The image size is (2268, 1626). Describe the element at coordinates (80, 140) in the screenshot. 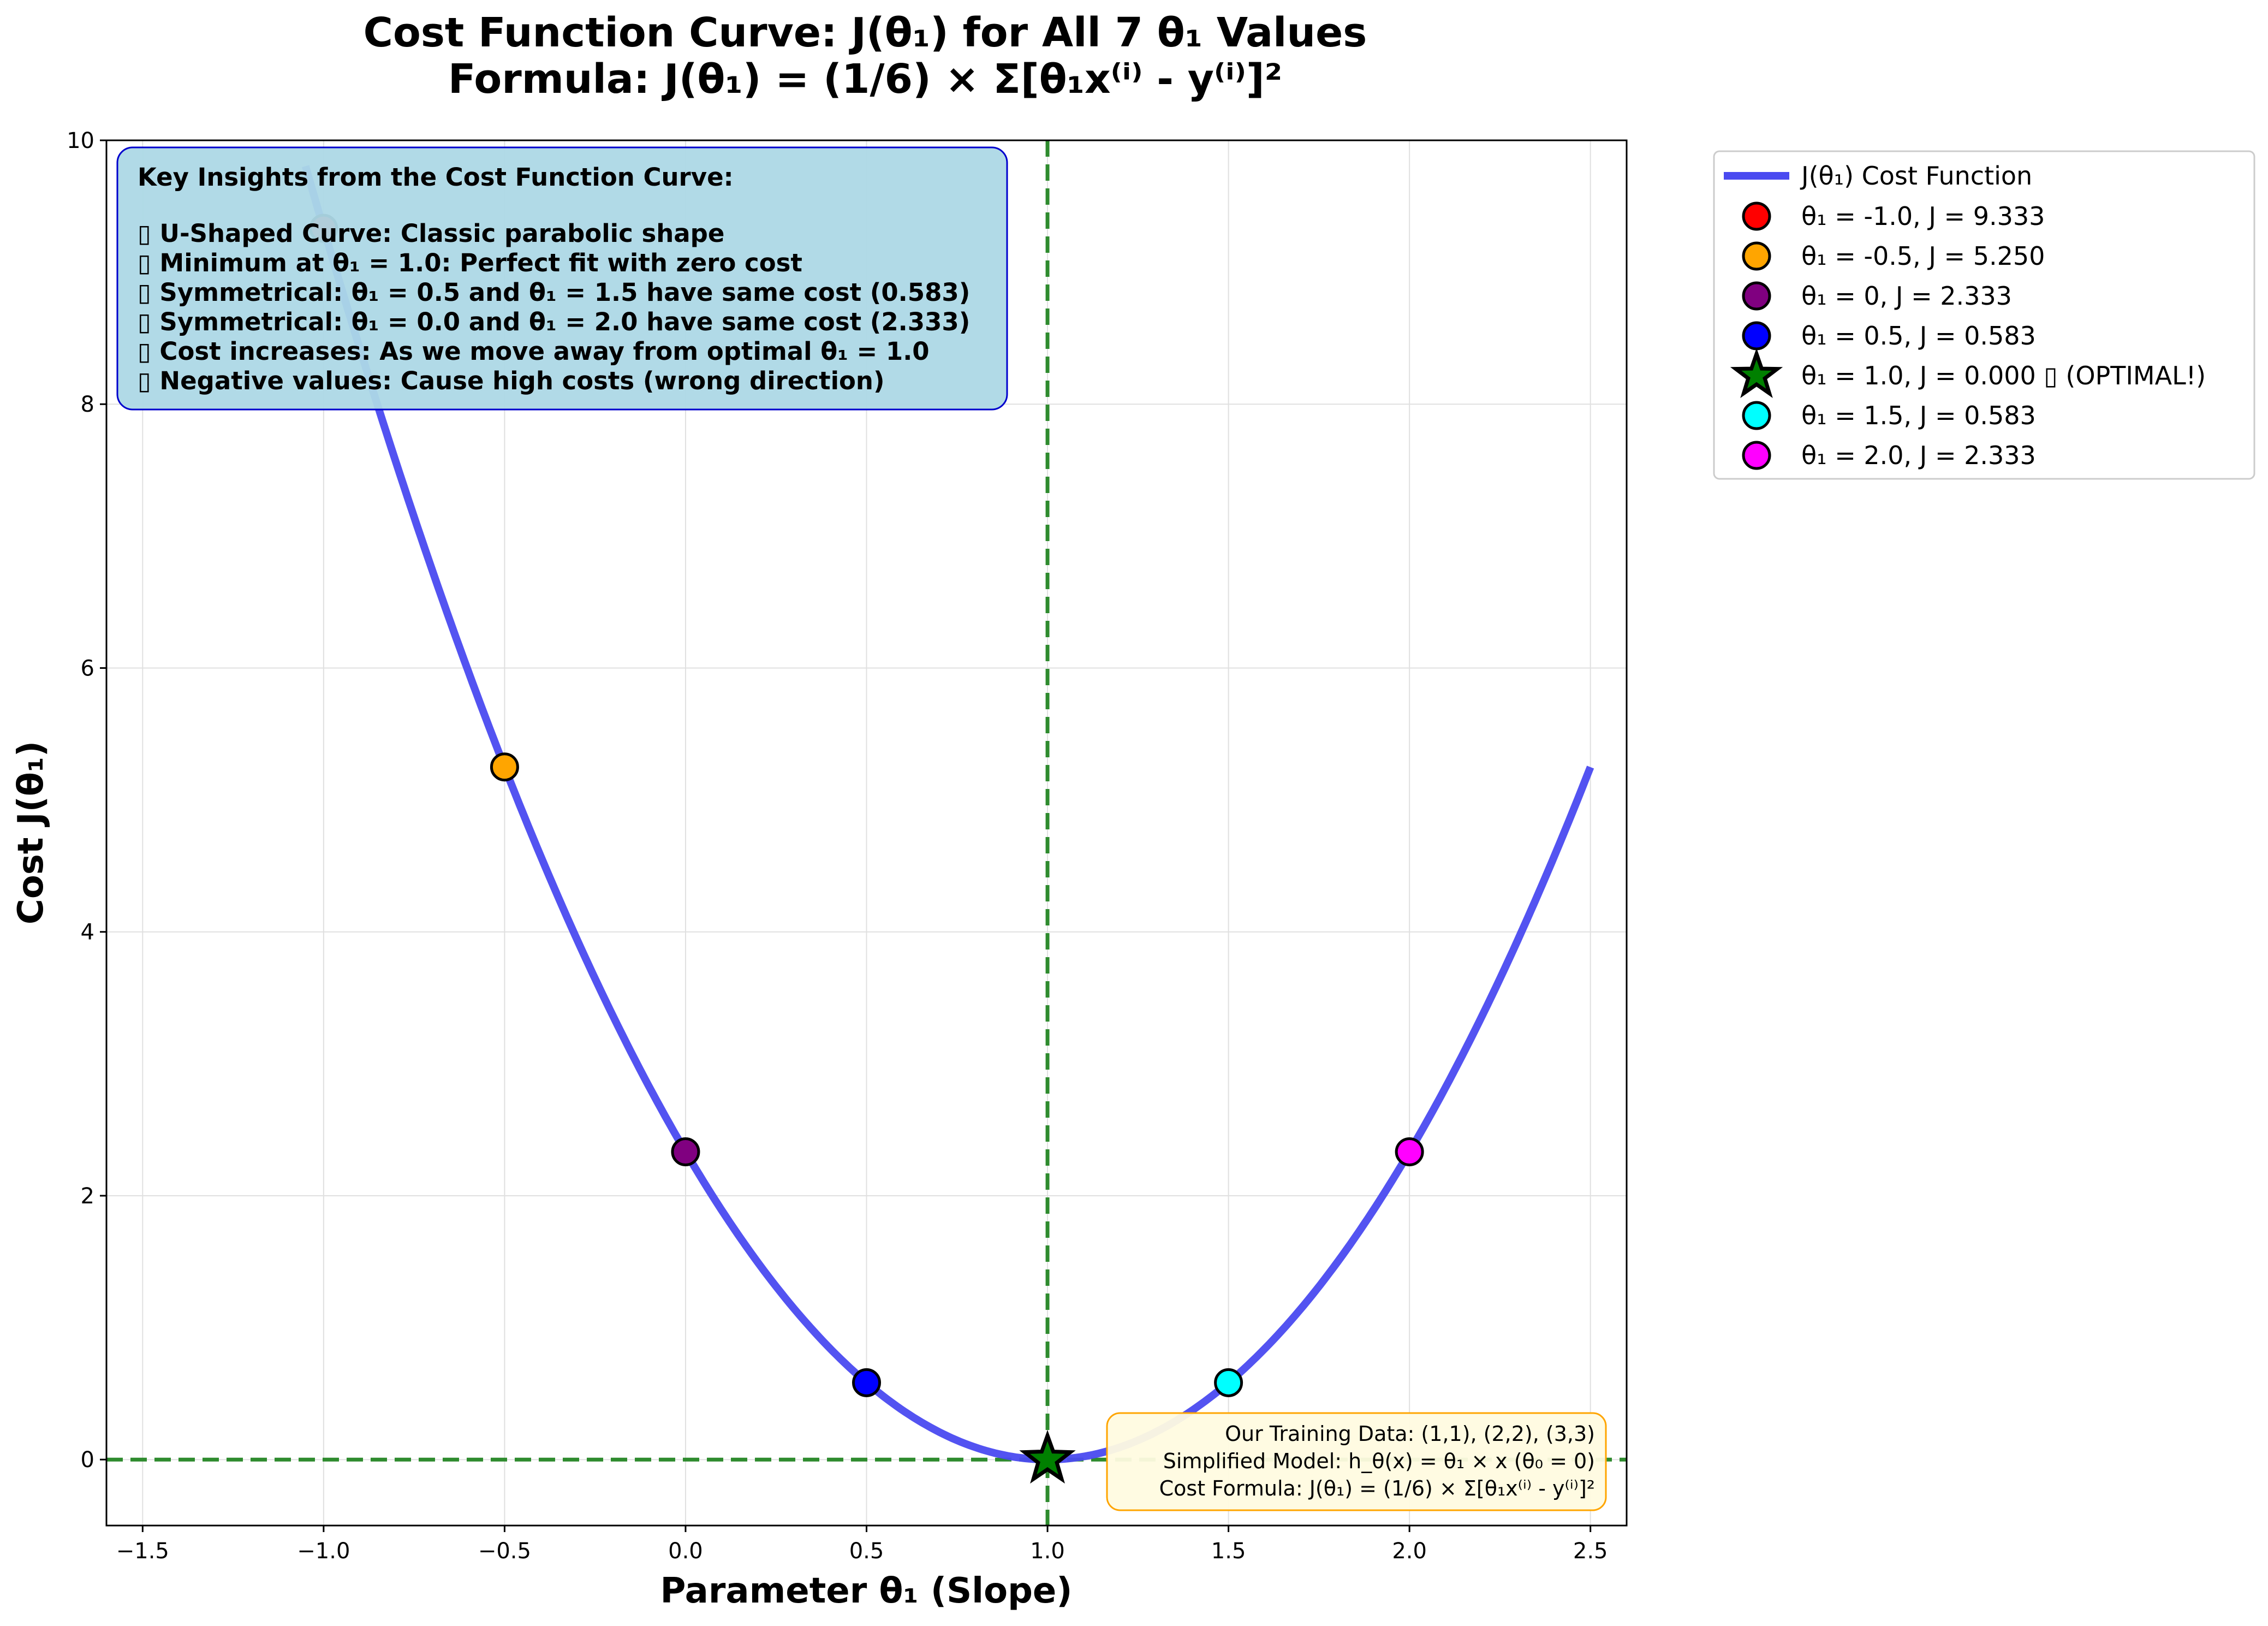

I see `y-tick-label: 10` at that location.